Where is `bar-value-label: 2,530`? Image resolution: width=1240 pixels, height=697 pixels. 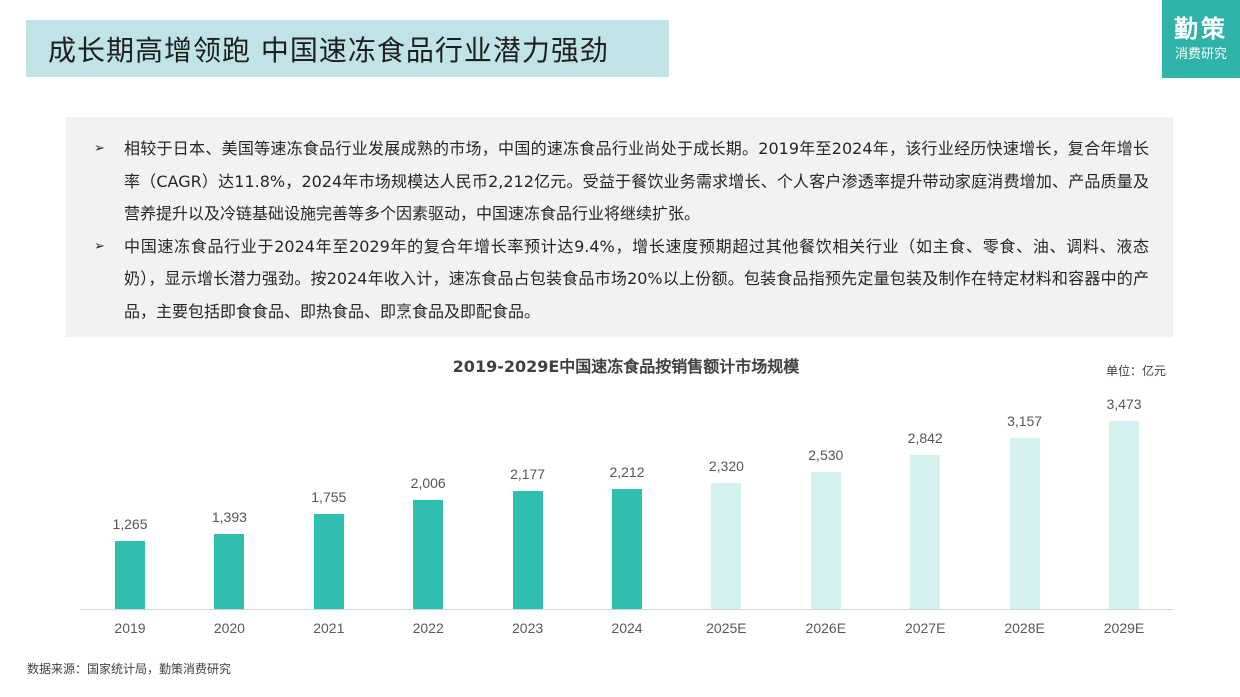 bar-value-label: 2,530 is located at coordinates (826, 455).